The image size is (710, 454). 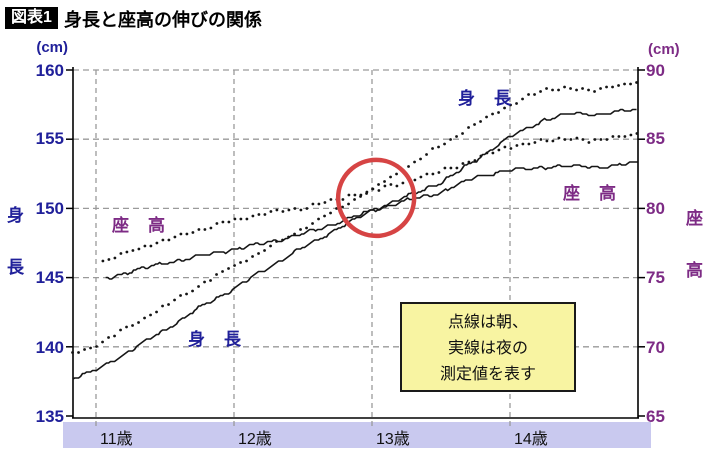 I want to click on height-evening-label: 身 長, so click(x=215, y=339).